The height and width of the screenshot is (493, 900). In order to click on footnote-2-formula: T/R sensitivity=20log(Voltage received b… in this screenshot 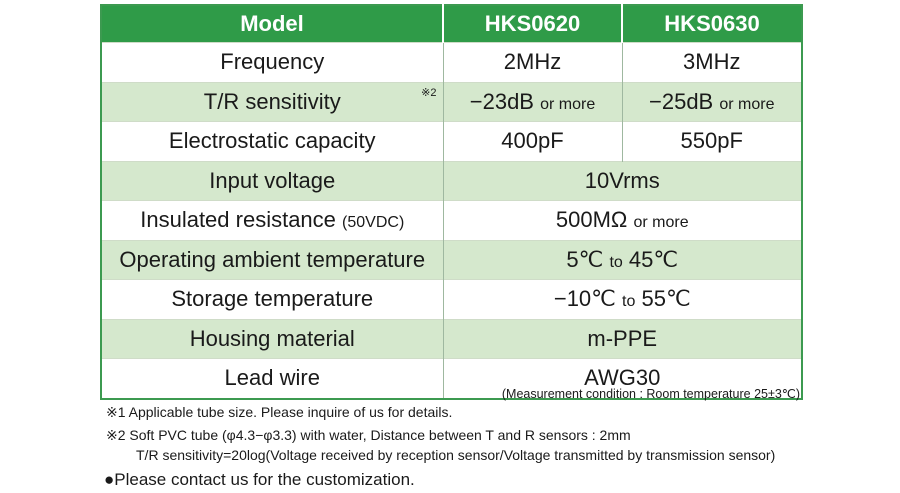, I will do `click(456, 455)`.